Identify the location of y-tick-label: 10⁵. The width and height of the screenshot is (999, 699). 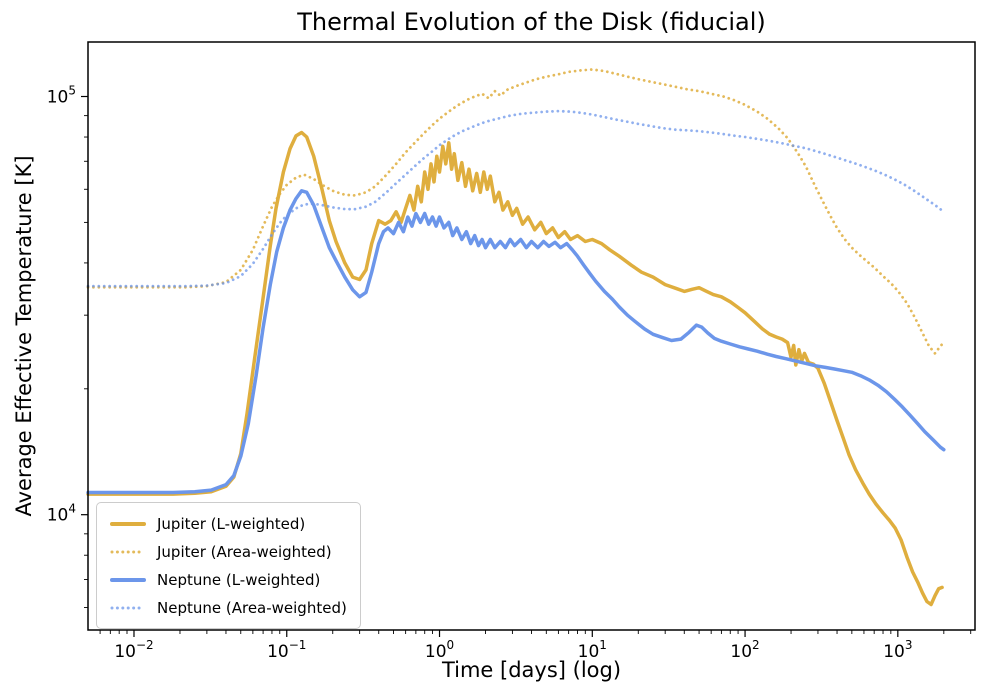
(61, 96).